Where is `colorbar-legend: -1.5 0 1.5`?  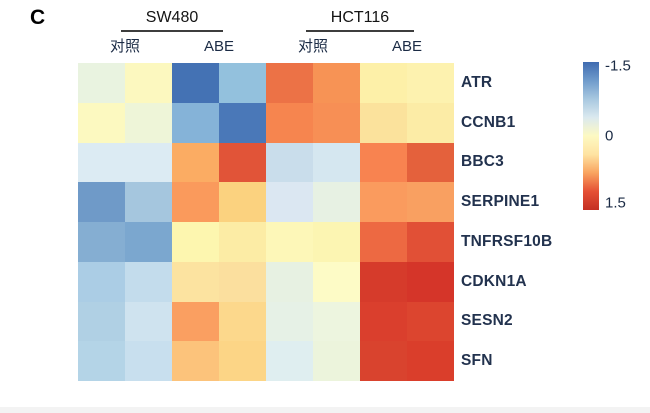 colorbar-legend: -1.5 0 1.5 is located at coordinates (613, 135).